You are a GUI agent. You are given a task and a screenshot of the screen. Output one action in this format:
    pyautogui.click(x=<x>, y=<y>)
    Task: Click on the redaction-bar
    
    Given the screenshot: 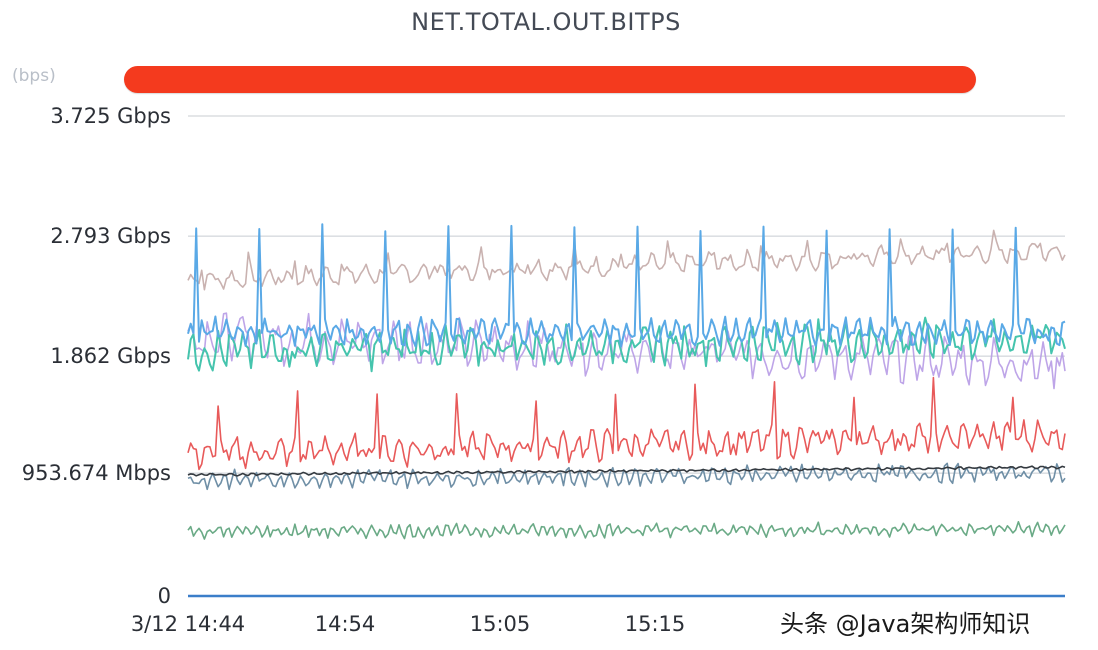 What is the action you would take?
    pyautogui.click(x=550, y=79)
    